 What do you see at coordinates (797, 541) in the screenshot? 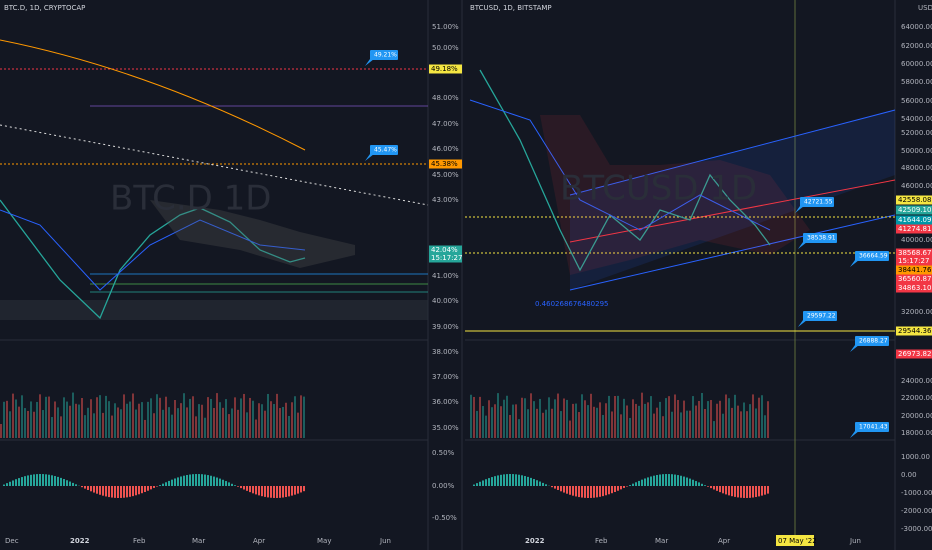
I see `time-label: 07 May '22` at bounding box center [797, 541].